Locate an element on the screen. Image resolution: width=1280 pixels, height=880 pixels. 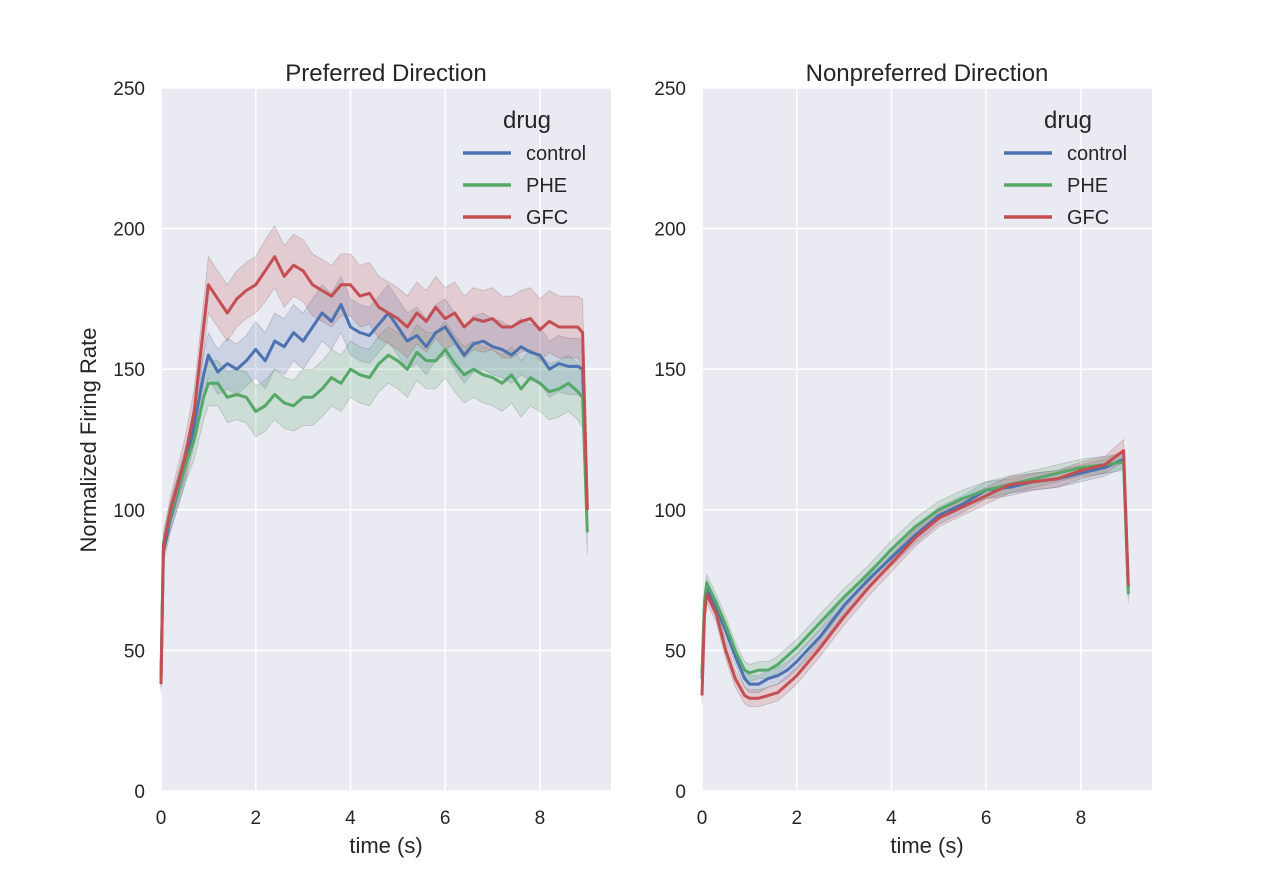
chart-title: Nonpreferred Direction is located at coordinates (927, 73).